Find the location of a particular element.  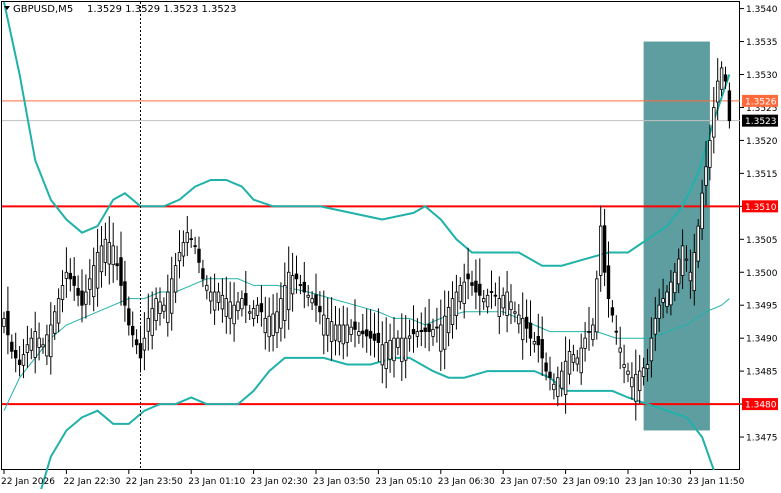

y-tick-label: 1.3485 is located at coordinates (762, 373).